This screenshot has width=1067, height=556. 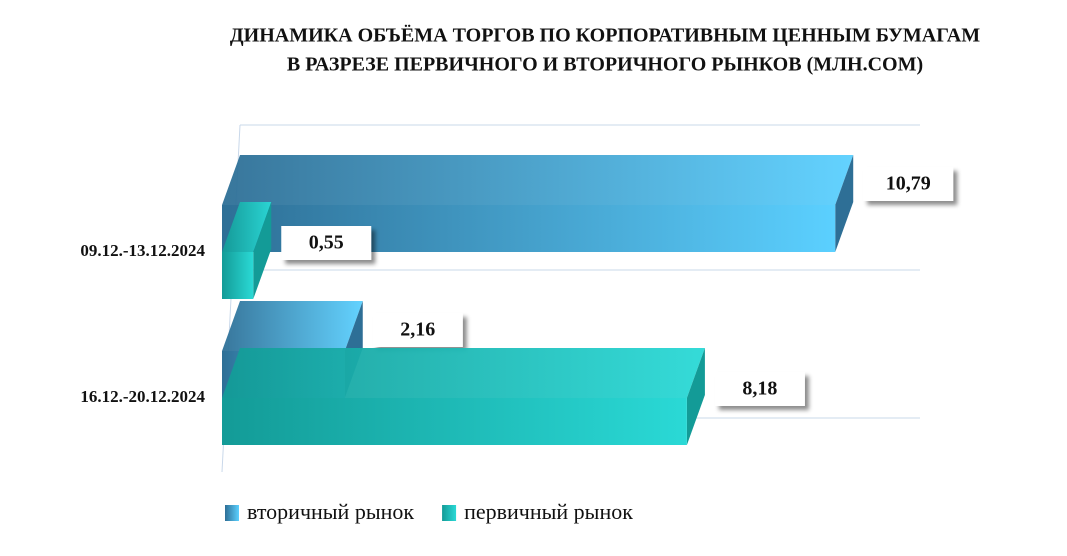 I want to click on value-label: 2,16, so click(x=417, y=330).